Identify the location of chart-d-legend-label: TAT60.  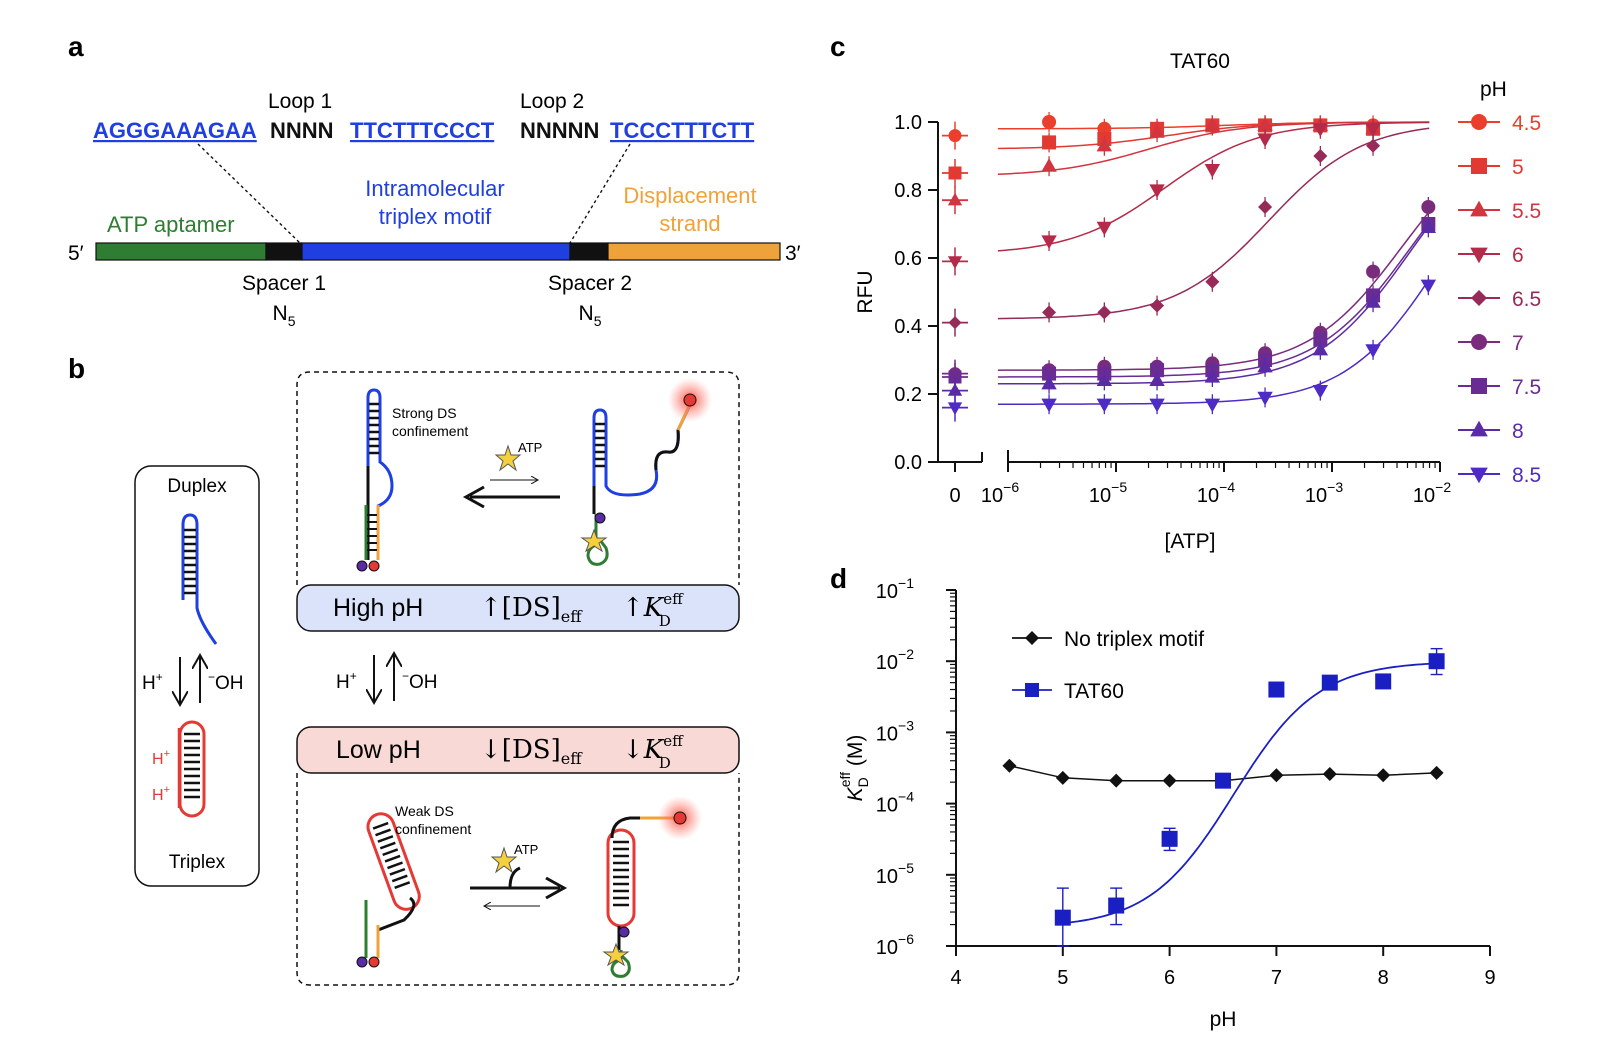
(1094, 691).